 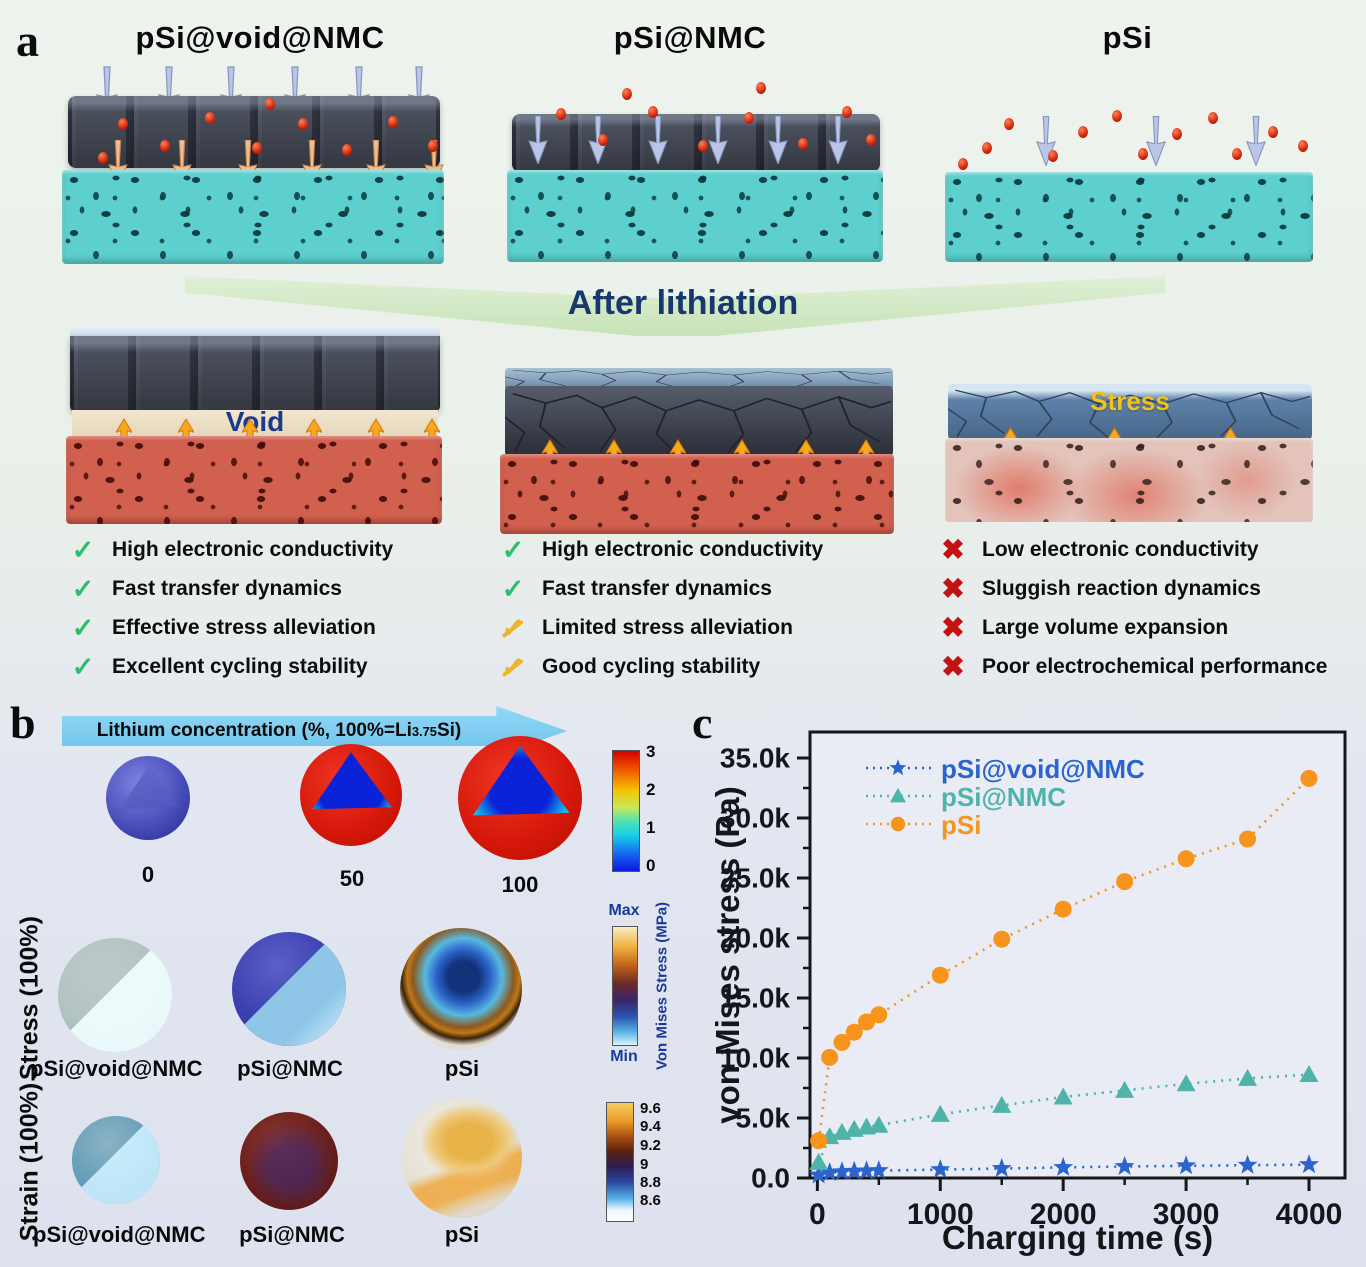 I want to click on svg-text: 0, so click(x=817, y=1214).